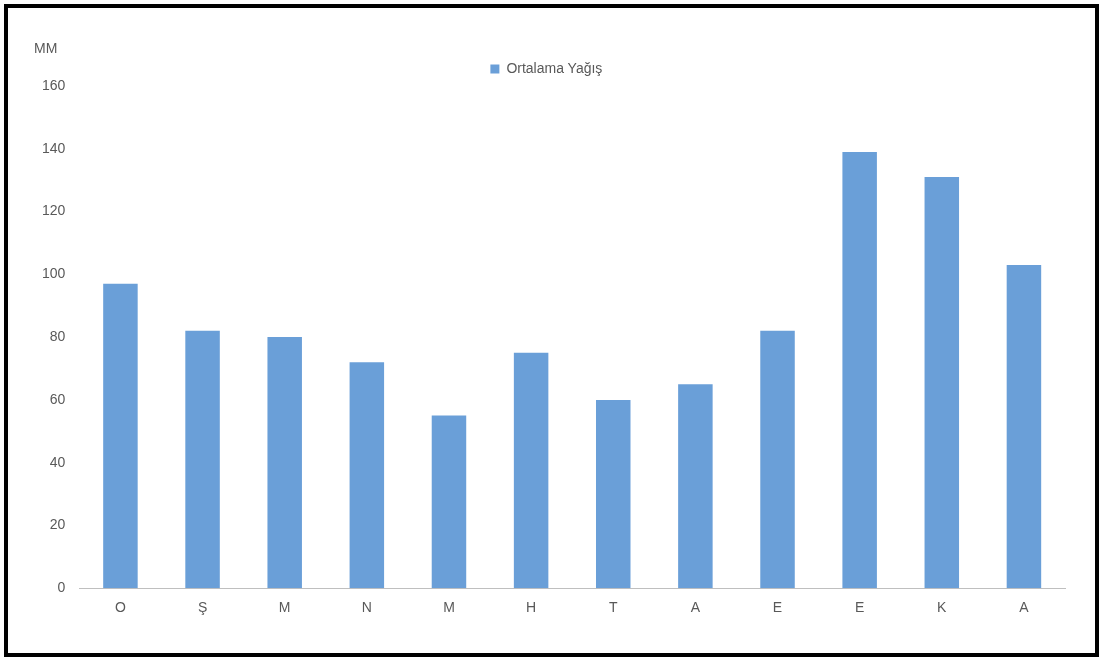  I want to click on x-tick-label: H, so click(531, 607).